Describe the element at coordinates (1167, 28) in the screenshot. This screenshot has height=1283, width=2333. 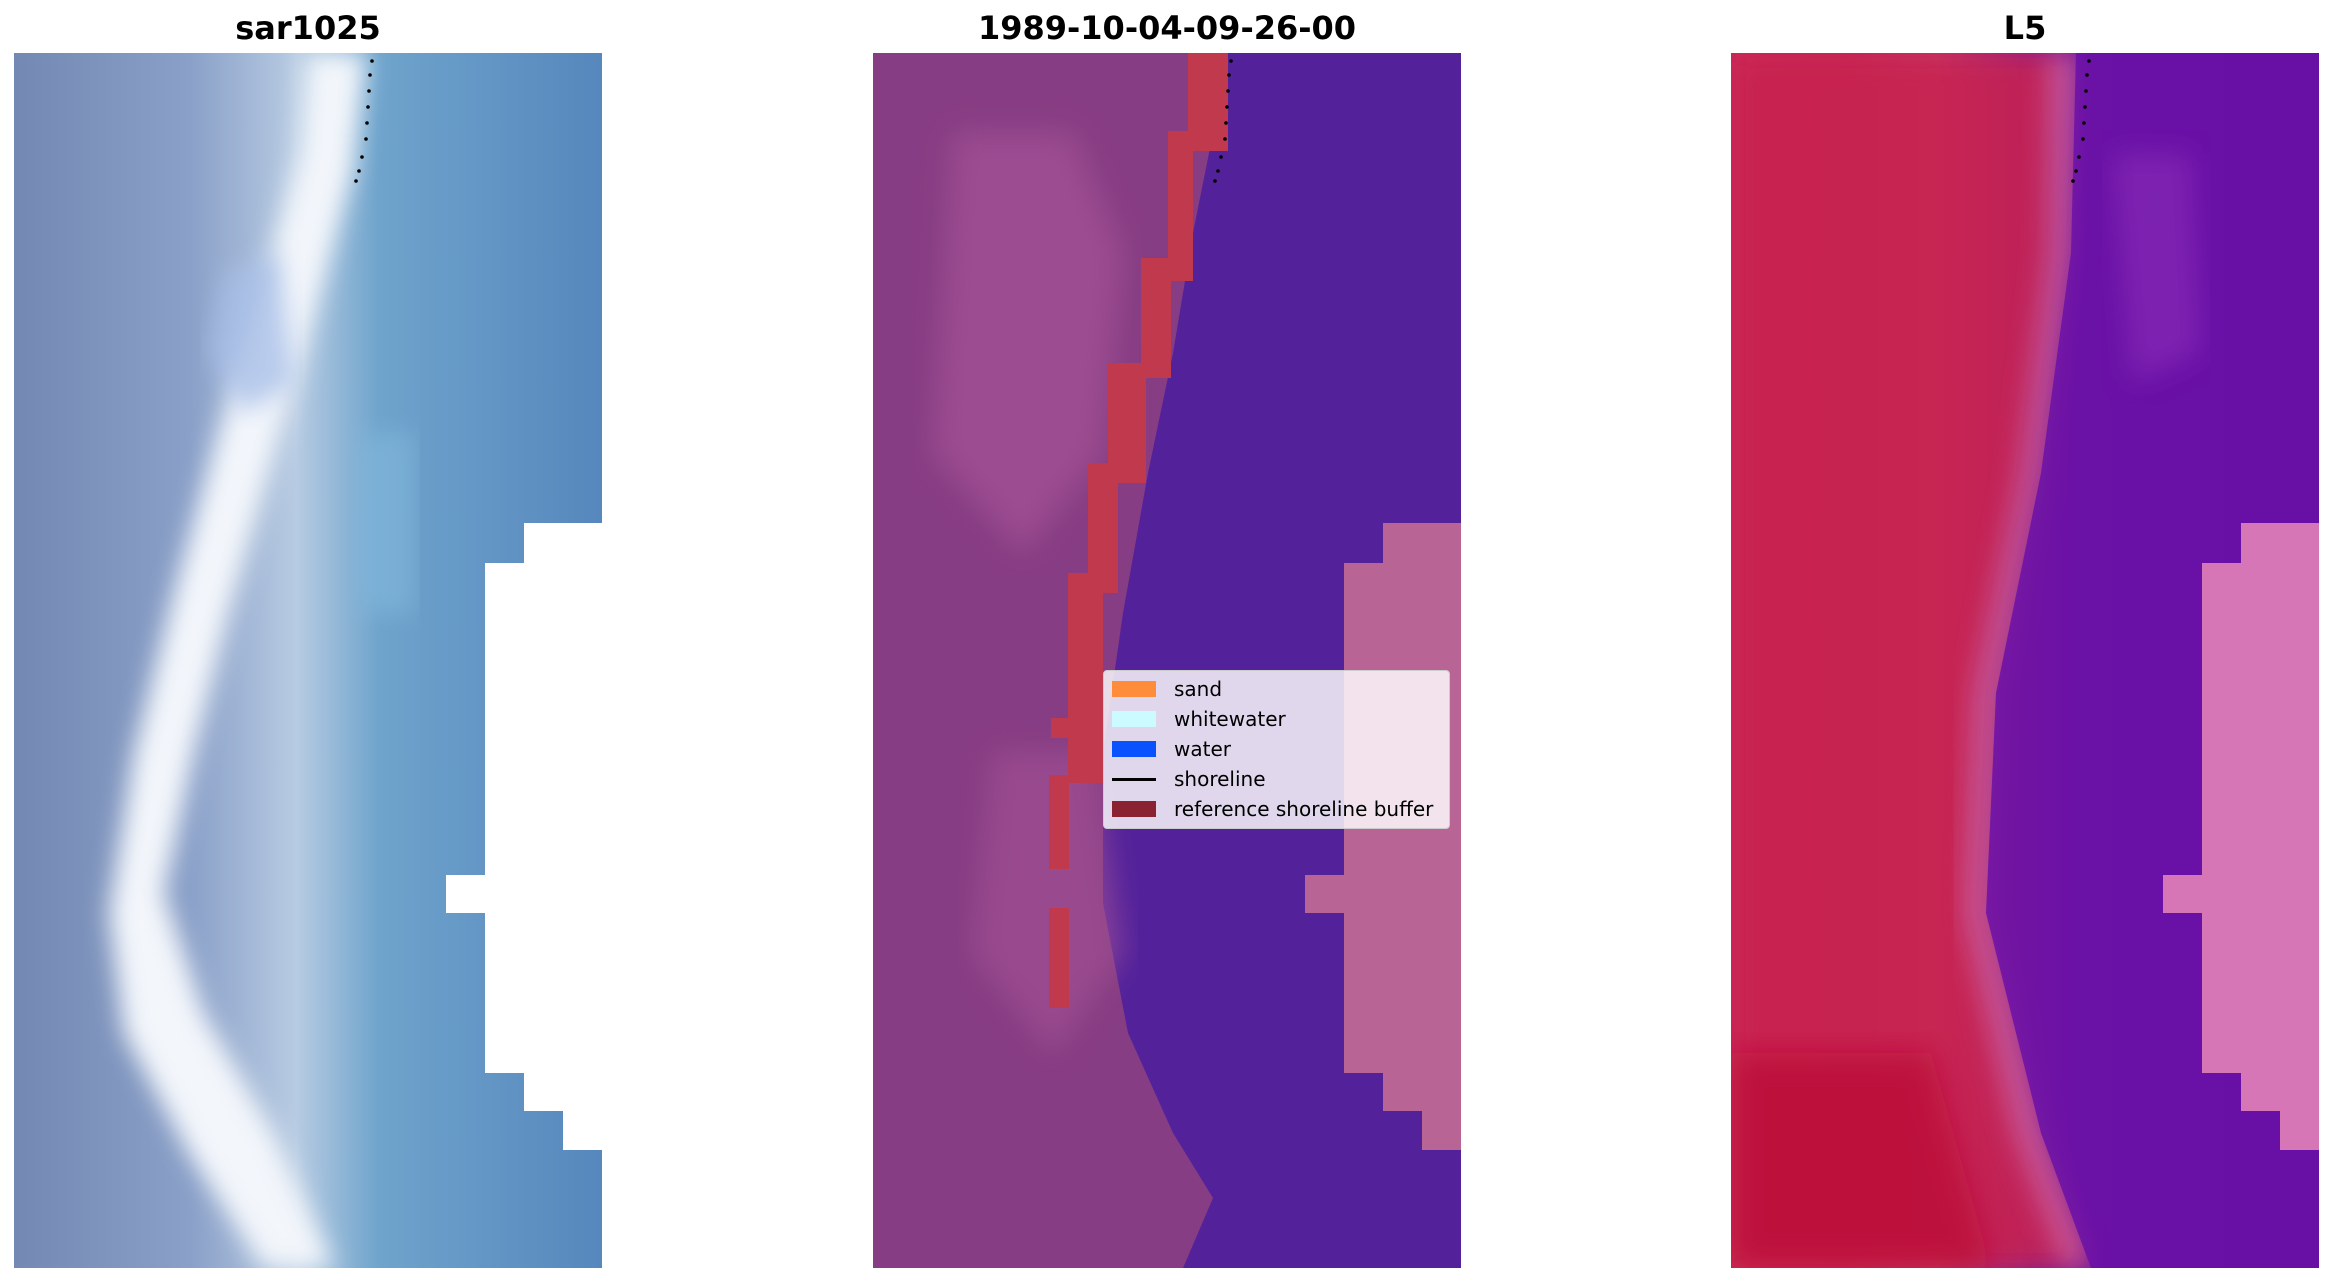
I see `panel-title-date: 1989-10-04-09-26-00` at that location.